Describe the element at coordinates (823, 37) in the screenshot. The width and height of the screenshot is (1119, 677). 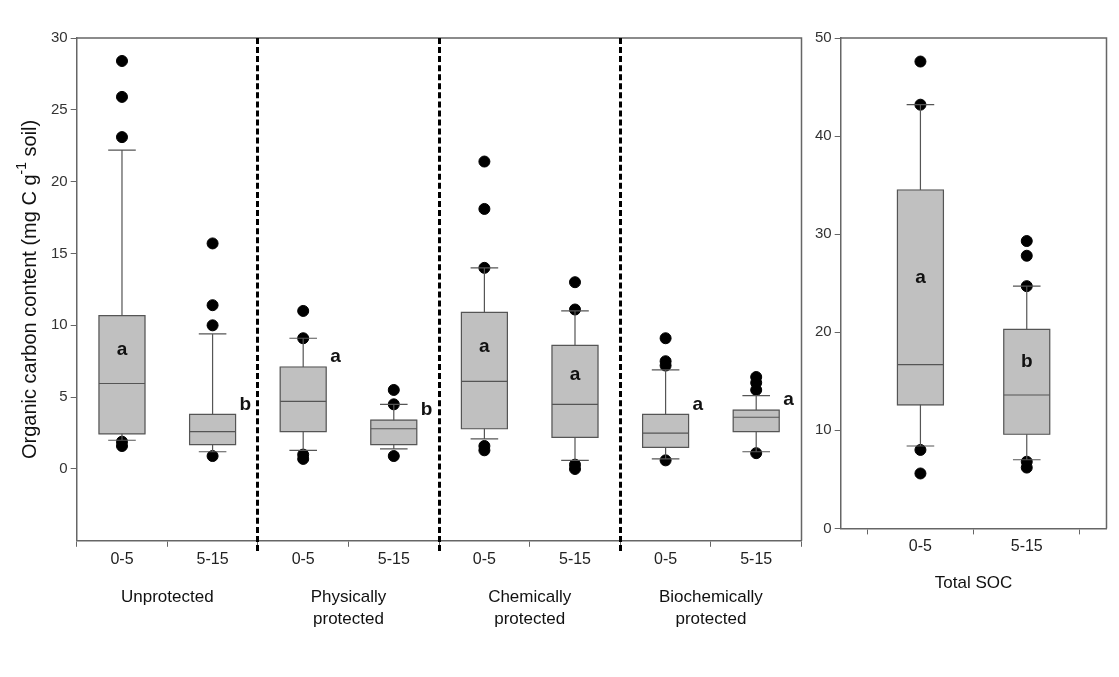
I see `y-tick-label: 50` at that location.